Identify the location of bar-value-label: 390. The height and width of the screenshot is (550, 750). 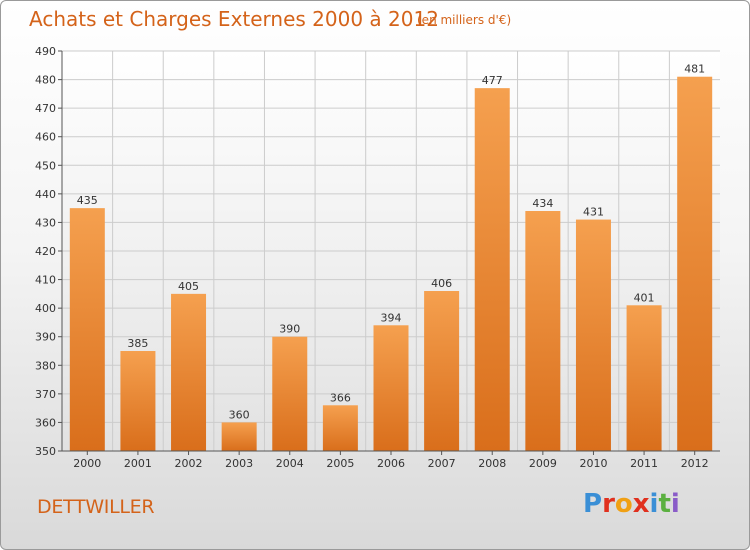
(289, 329).